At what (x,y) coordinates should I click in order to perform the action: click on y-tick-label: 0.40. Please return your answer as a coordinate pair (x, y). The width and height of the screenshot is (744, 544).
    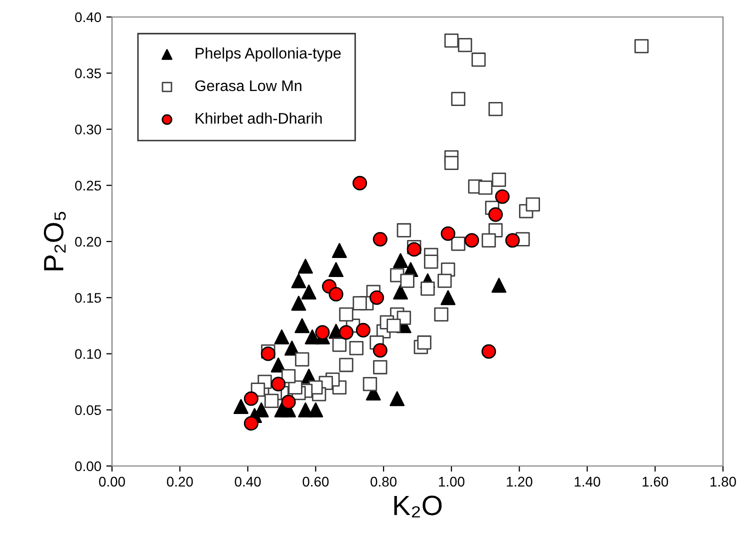
    Looking at the image, I should click on (88, 17).